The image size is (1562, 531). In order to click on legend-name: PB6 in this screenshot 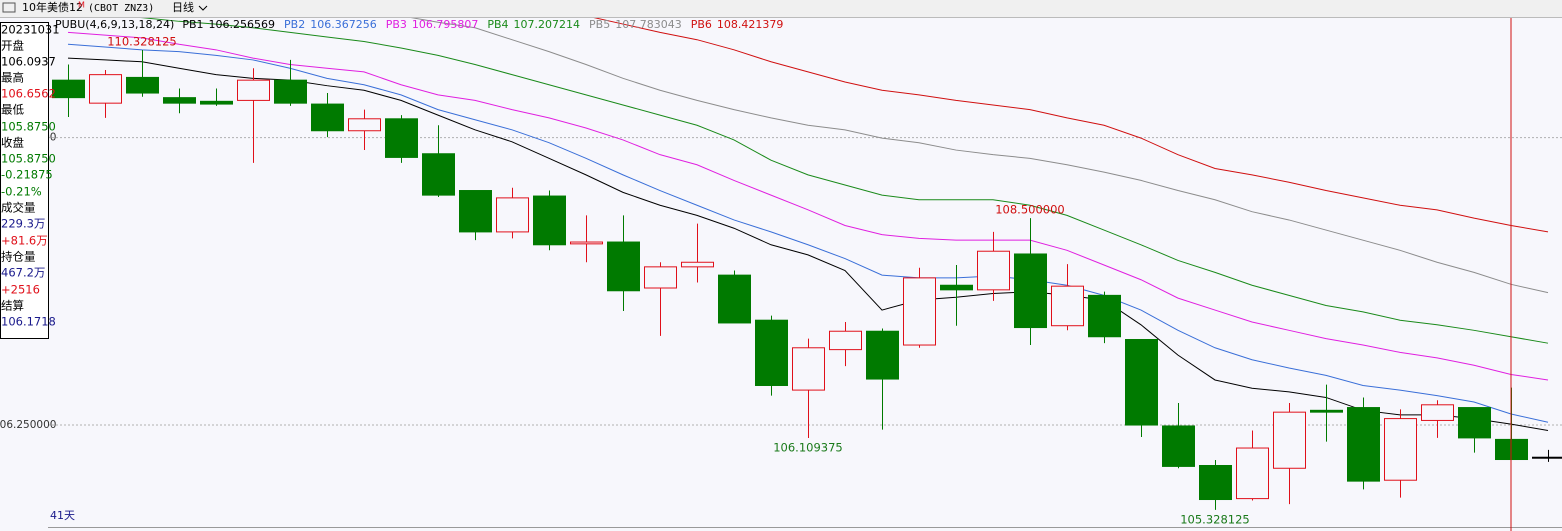, I will do `click(701, 24)`.